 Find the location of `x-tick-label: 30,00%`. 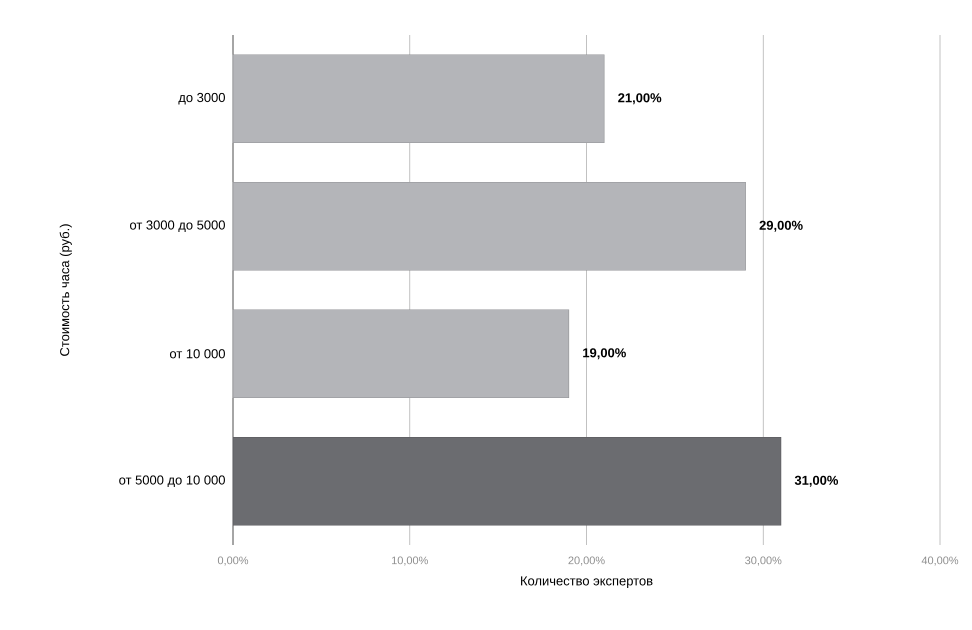

x-tick-label: 30,00% is located at coordinates (763, 561).